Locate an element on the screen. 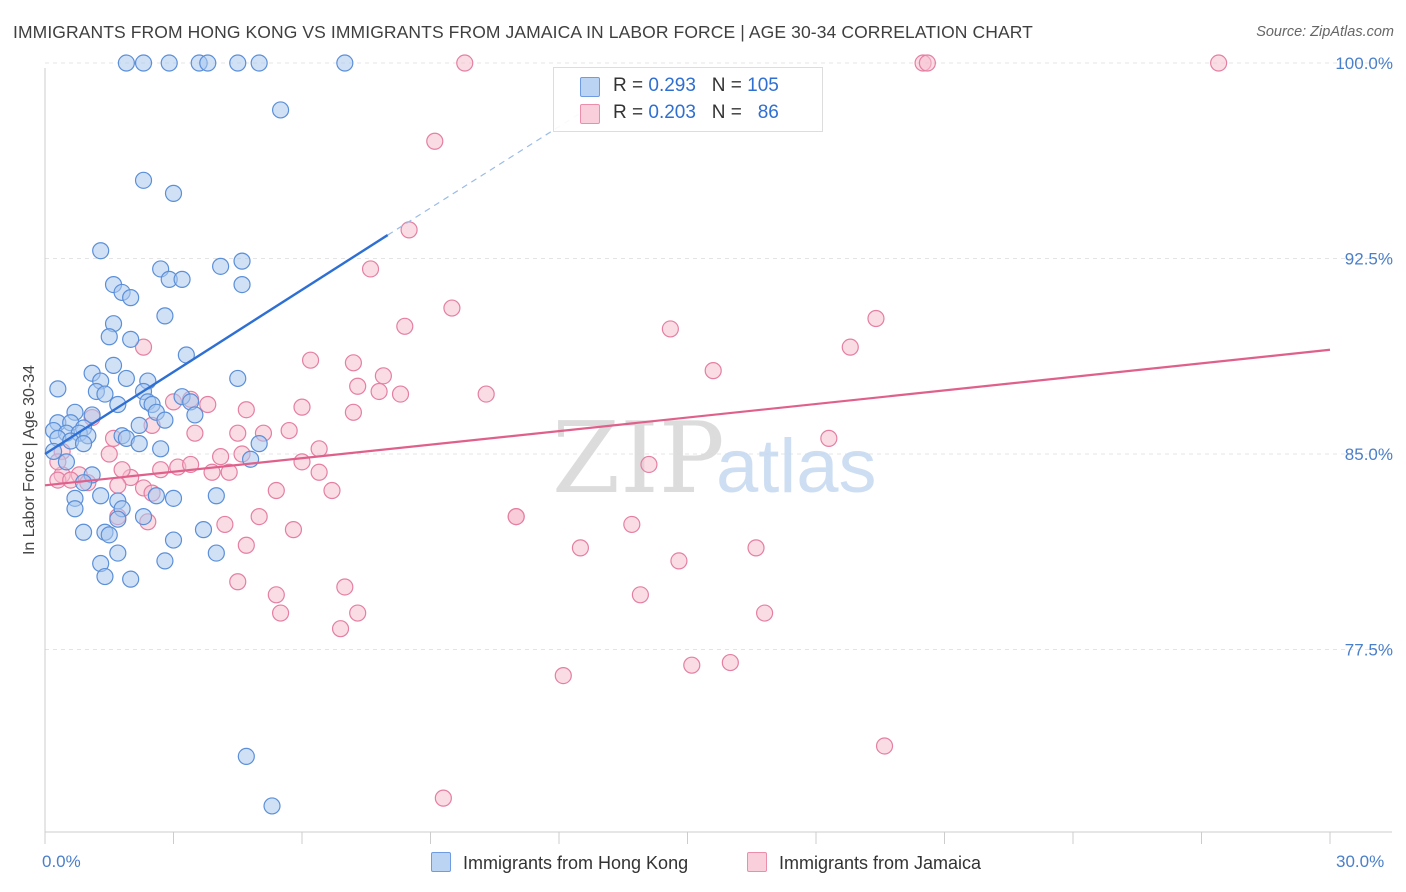 Image resolution: width=1406 pixels, height=892 pixels. correlation-legend: R = 0.293 N = 105 R = 0.203 N = 86 is located at coordinates (688, 99).